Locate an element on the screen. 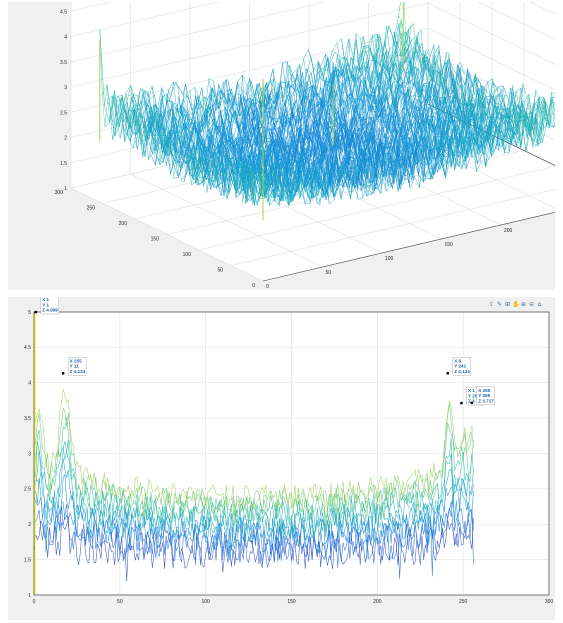 The image size is (563, 623). y-tick-label: 200 is located at coordinates (123, 224).